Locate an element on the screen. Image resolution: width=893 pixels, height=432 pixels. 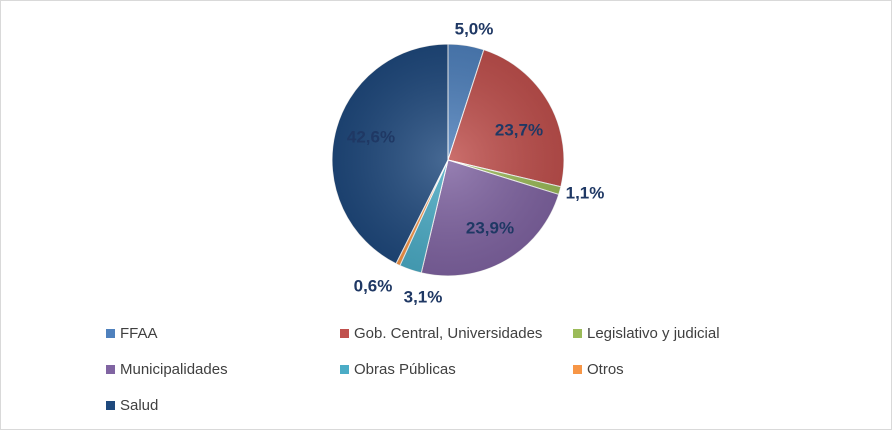
data-label-2: 1,1% is located at coordinates (585, 192).